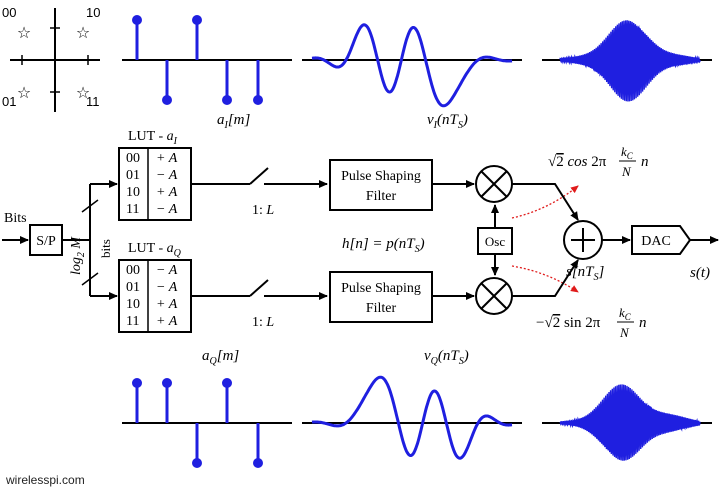 The width and height of the screenshot is (723, 492). I want to click on psf-Q-line1: Pulse Shaping, so click(381, 288).